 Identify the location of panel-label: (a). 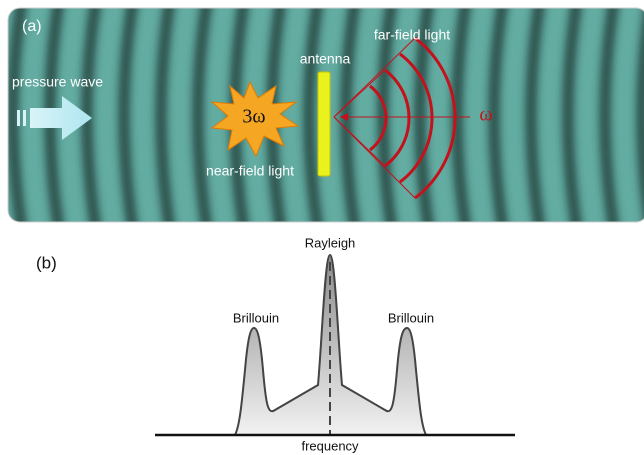
(32, 26).